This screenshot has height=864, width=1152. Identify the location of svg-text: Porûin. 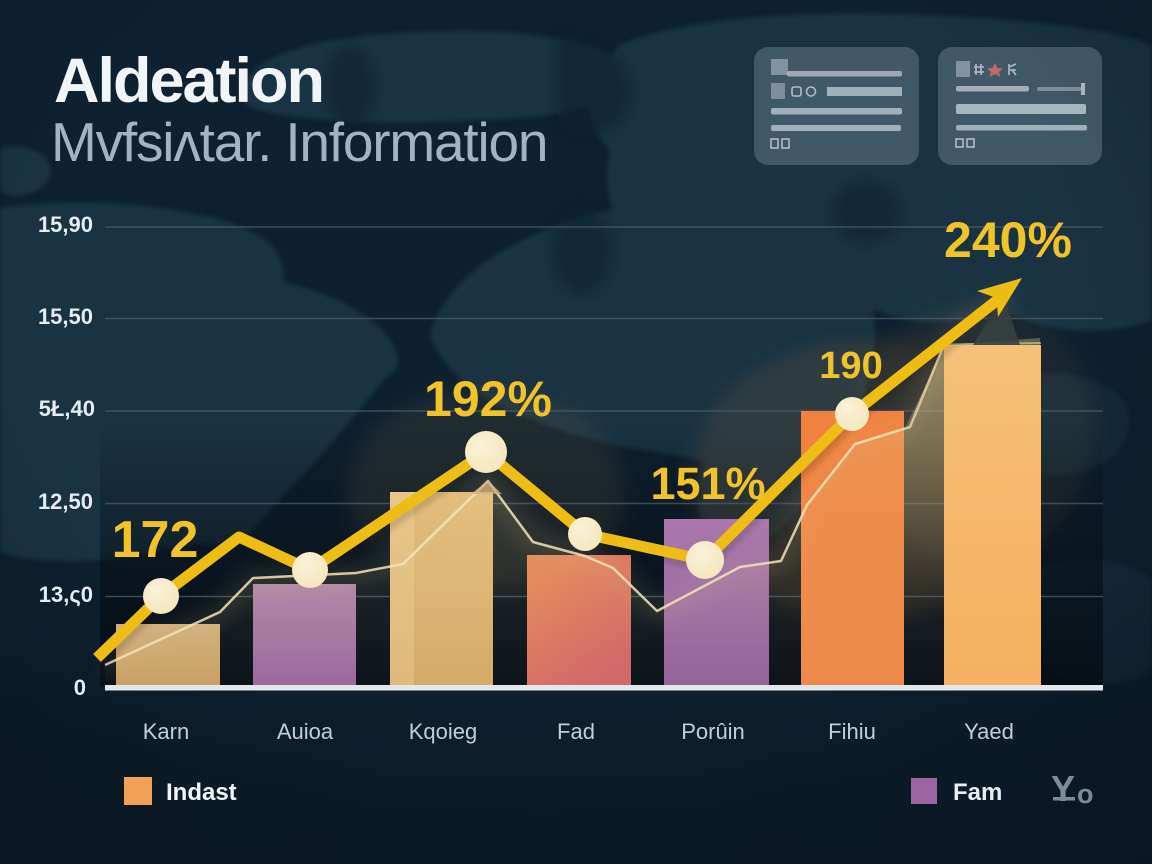
(713, 731).